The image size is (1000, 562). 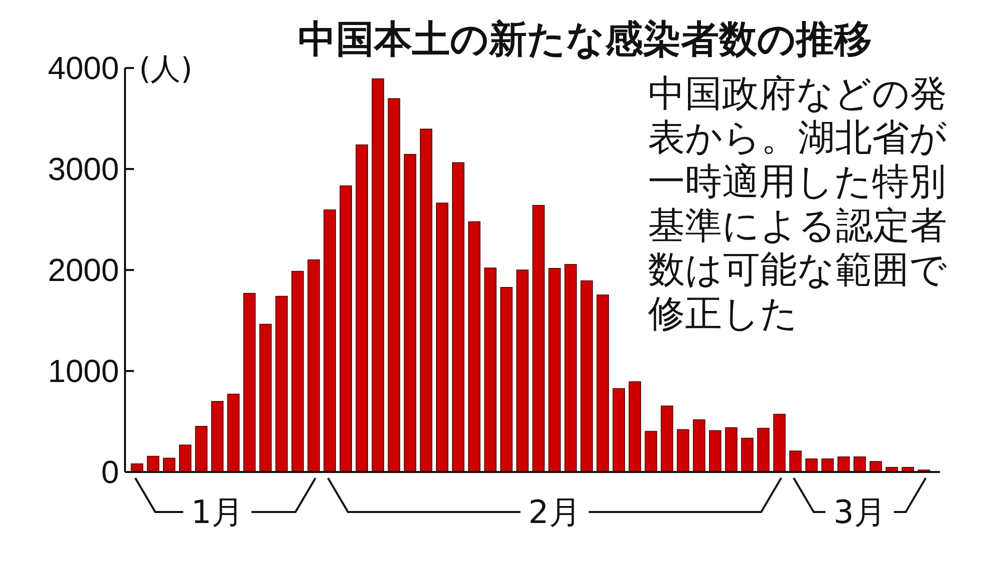 What do you see at coordinates (585, 39) in the screenshot?
I see `chart-title: 中国本土の新たな感染者数の推移` at bounding box center [585, 39].